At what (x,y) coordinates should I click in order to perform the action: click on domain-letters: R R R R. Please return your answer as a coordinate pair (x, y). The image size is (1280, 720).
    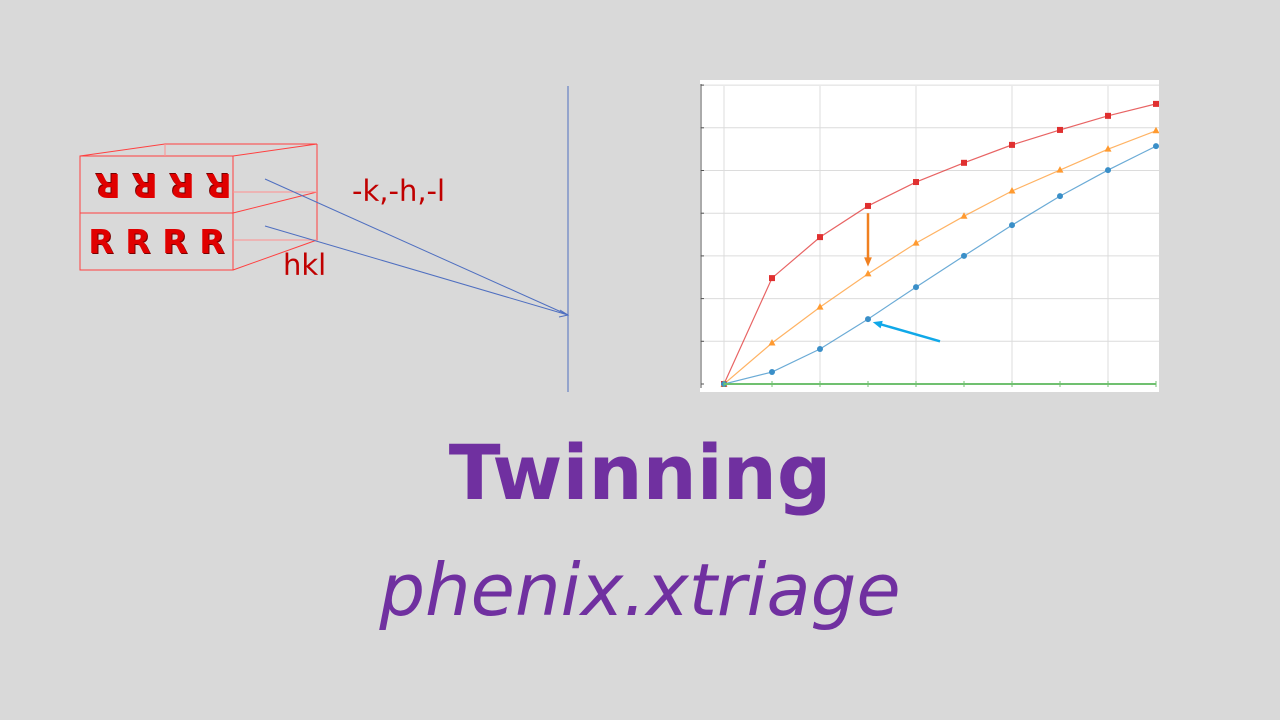
    Looking at the image, I should click on (156, 241).